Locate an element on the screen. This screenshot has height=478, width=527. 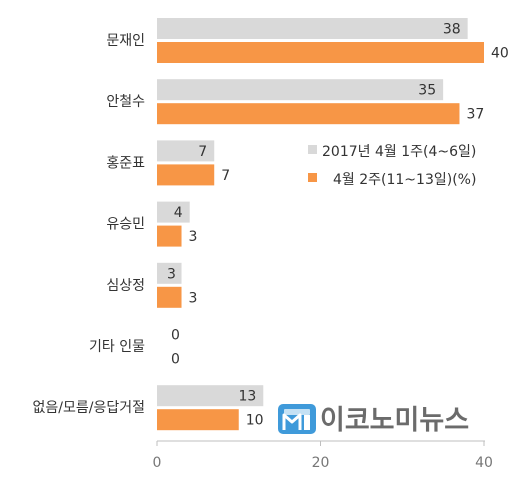
watermark-text: 이코노미뉴스 is located at coordinates (394, 420).